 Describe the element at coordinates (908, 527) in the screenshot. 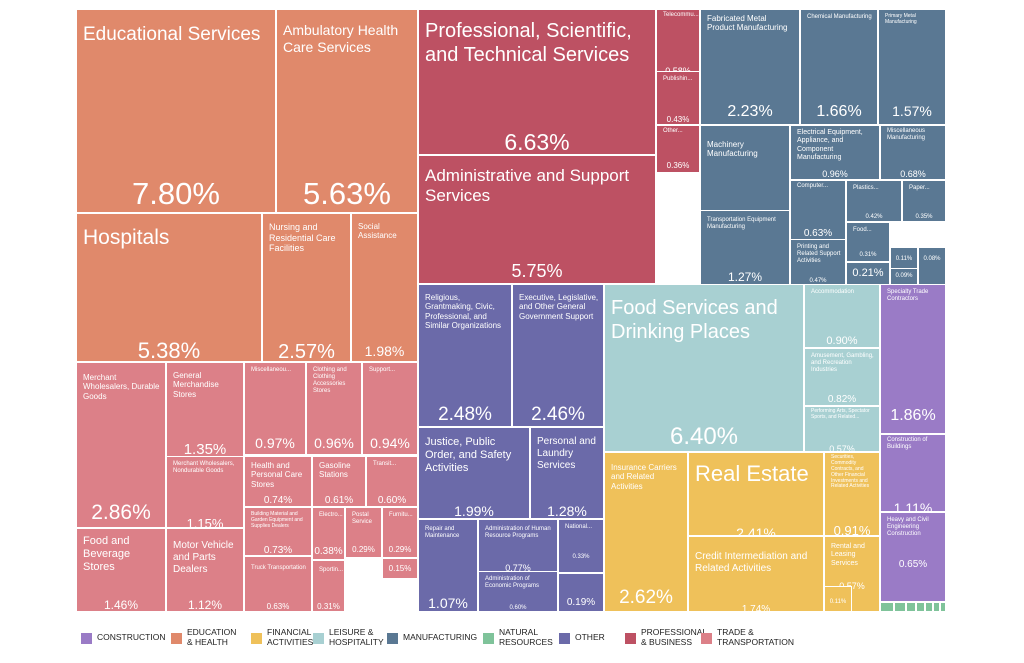

I see `tile-label: Heavy and Civil Engineering Construction` at that location.